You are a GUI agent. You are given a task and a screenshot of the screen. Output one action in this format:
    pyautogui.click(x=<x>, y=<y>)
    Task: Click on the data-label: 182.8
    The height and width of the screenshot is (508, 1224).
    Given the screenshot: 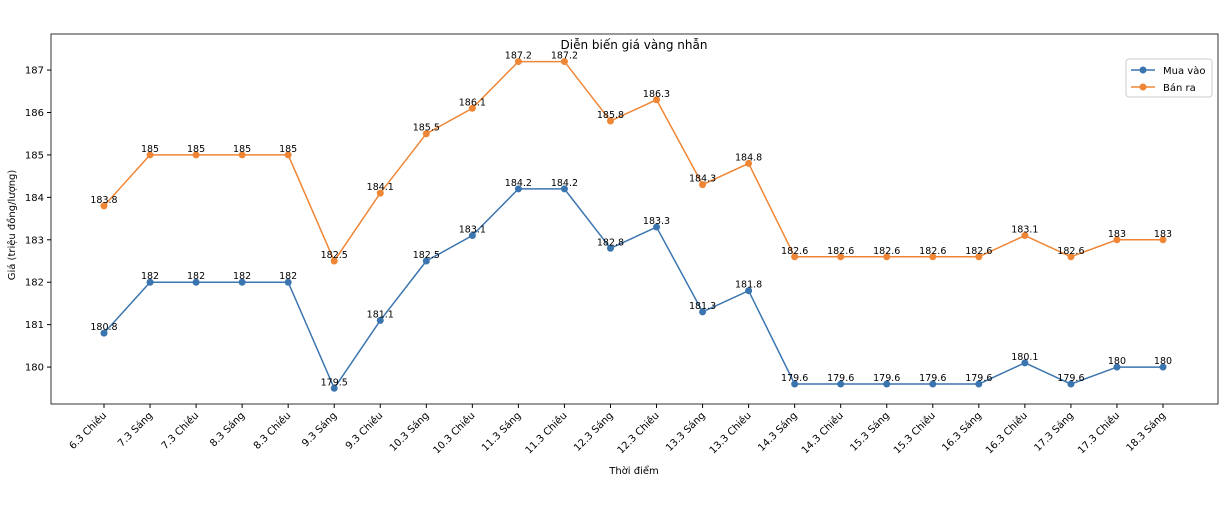 What is the action you would take?
    pyautogui.click(x=610, y=242)
    